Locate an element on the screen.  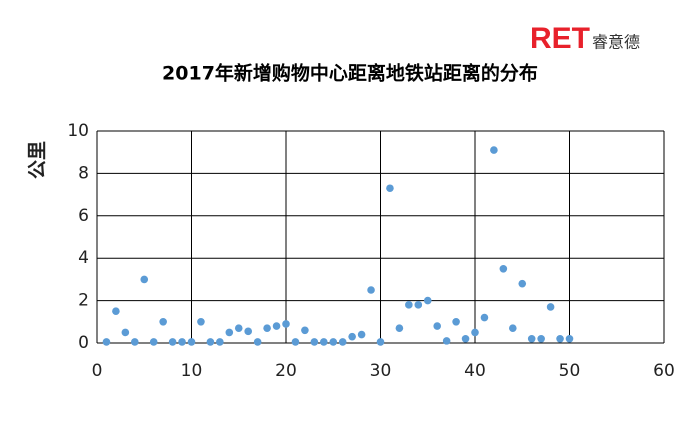
y-tick-label: 10 is located at coordinates (78, 131).